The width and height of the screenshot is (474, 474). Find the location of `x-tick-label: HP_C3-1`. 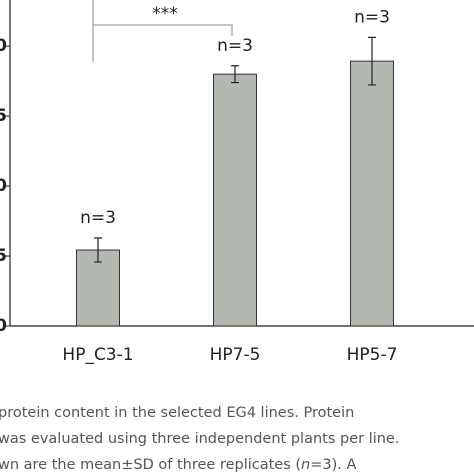

x-tick-label: HP_C3-1 is located at coordinates (97, 355).